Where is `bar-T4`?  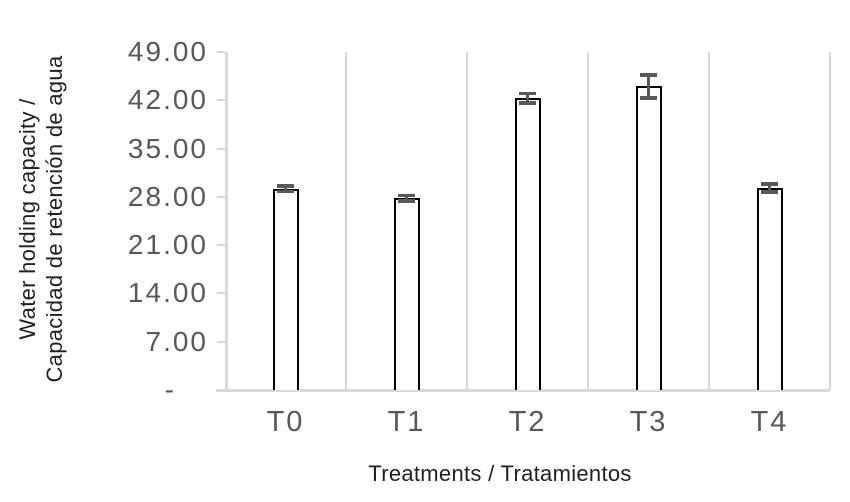 bar-T4 is located at coordinates (769, 288).